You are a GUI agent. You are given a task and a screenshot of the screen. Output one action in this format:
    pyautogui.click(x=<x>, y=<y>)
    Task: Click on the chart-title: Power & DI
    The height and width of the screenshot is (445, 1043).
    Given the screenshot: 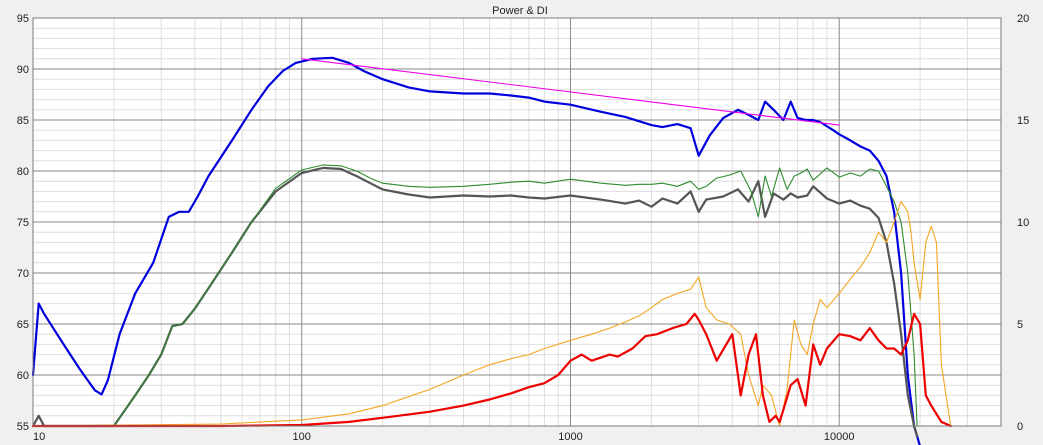 What is the action you would take?
    pyautogui.click(x=520, y=11)
    